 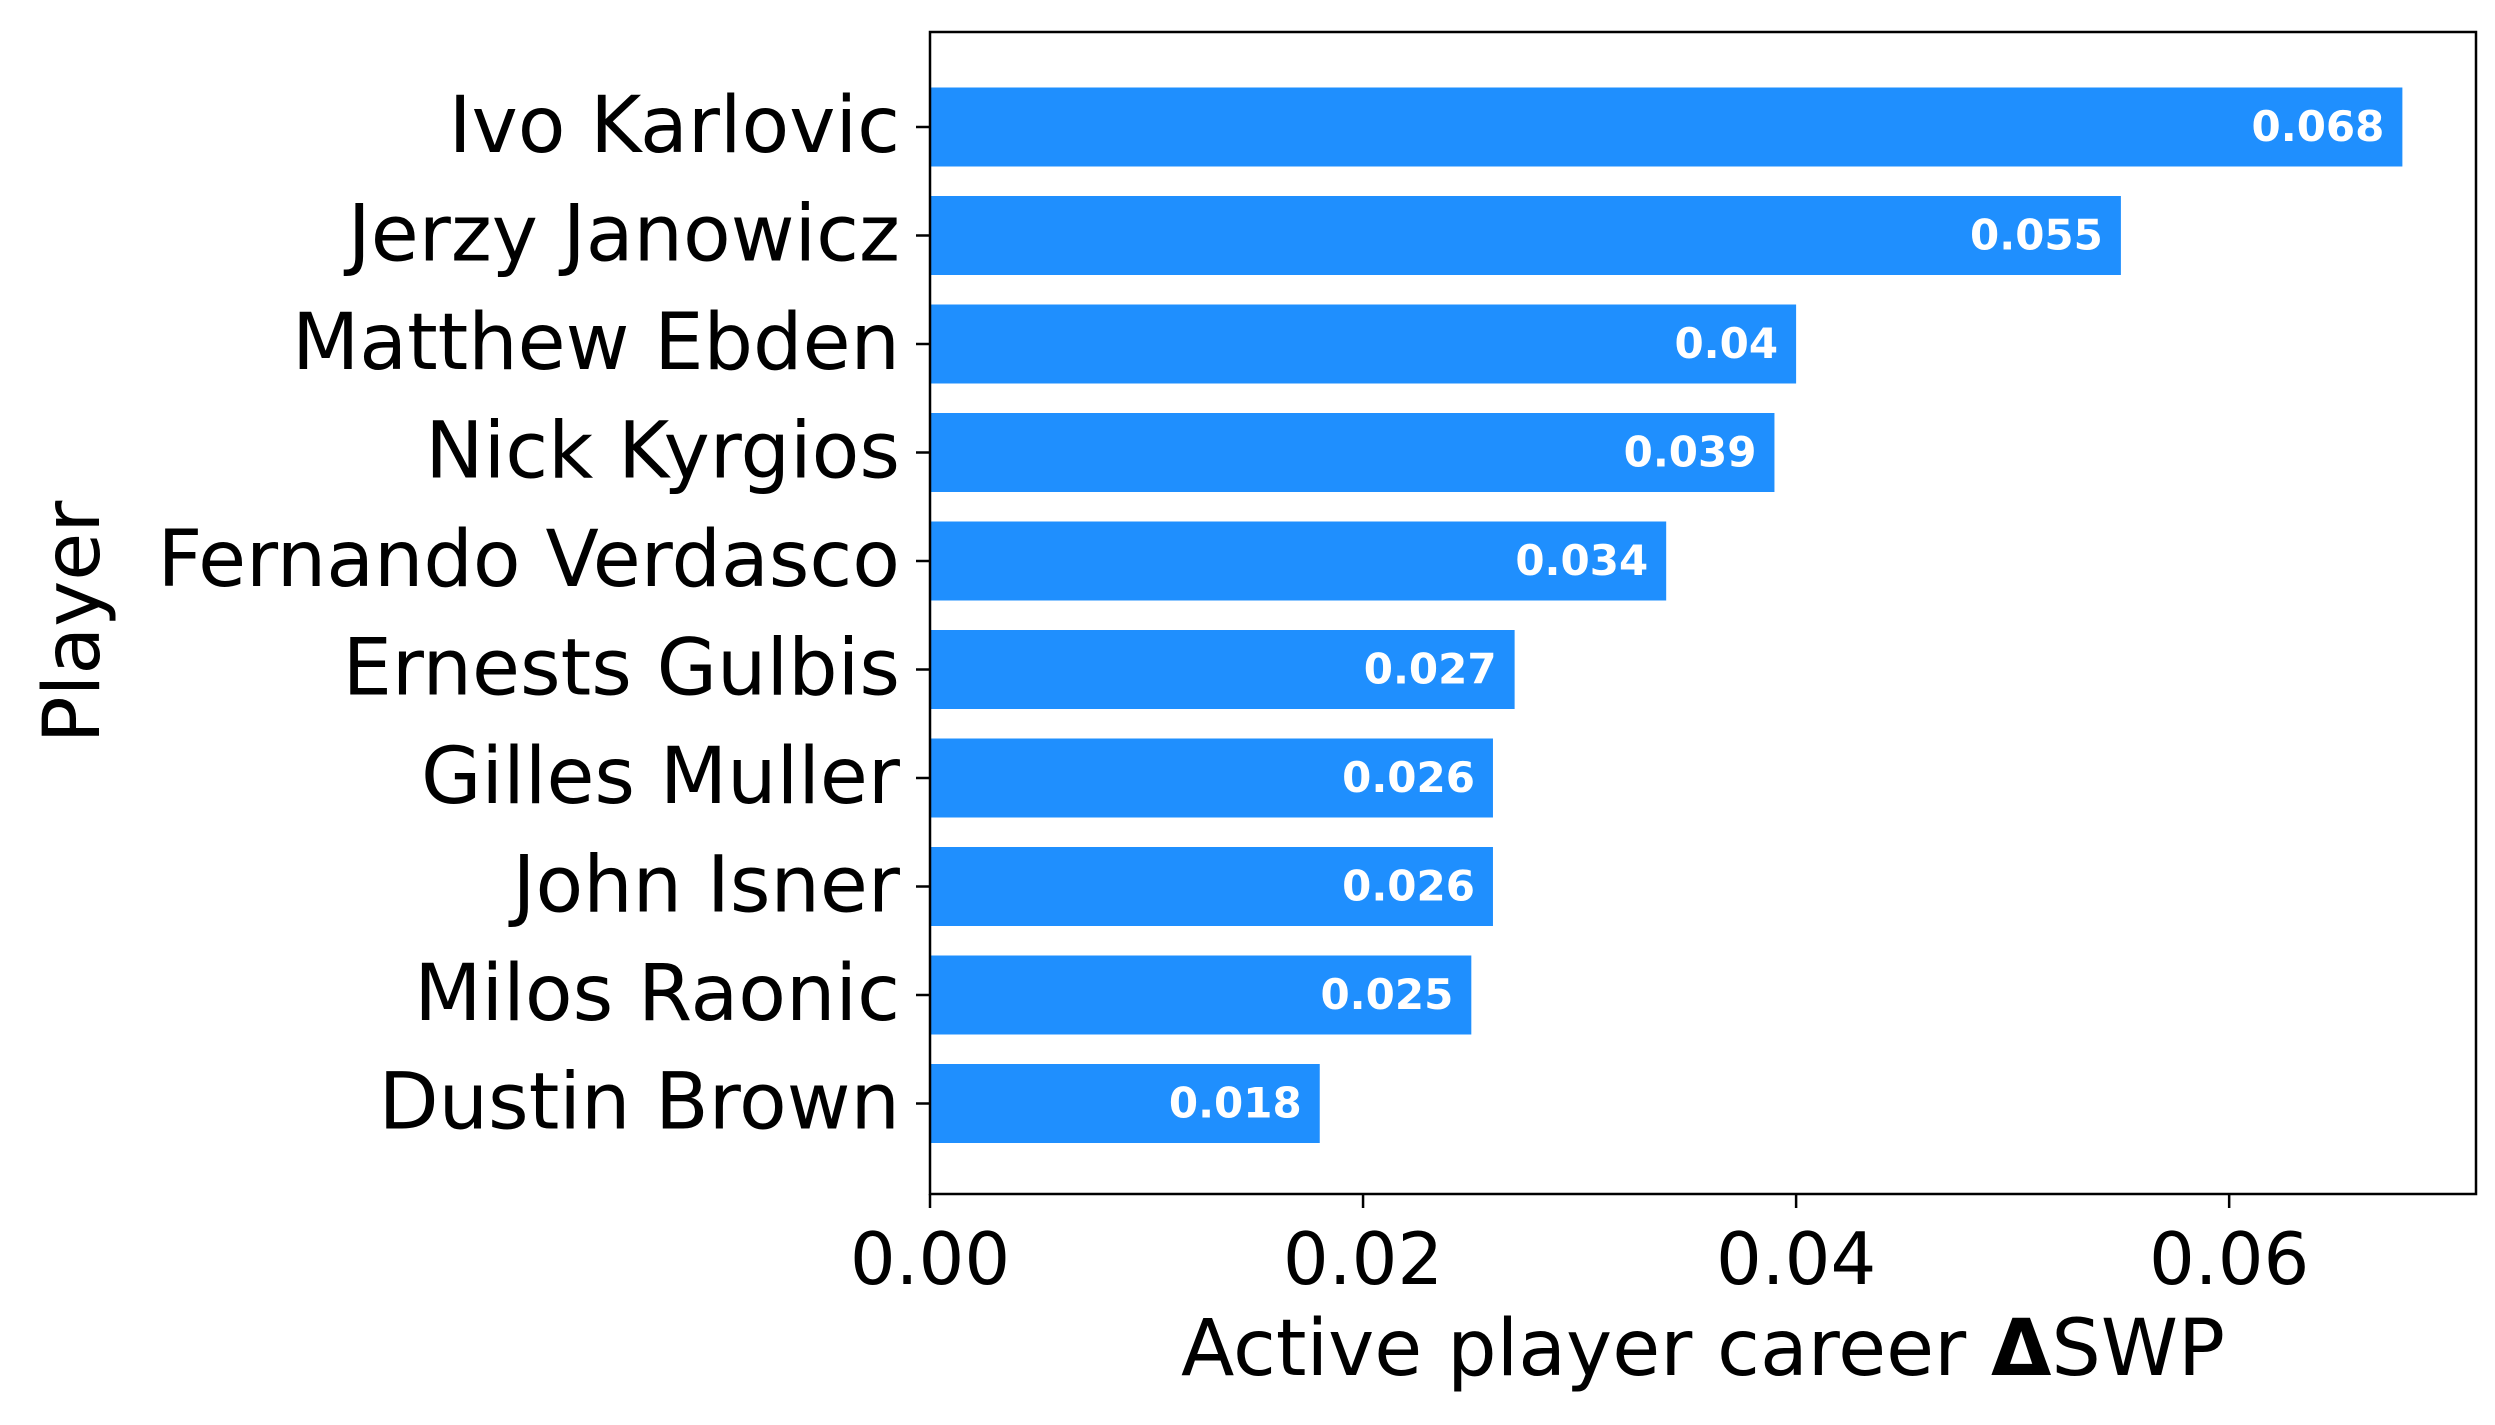 What do you see at coordinates (1726, 343) in the screenshot?
I see `bar-value-label: 0.04` at bounding box center [1726, 343].